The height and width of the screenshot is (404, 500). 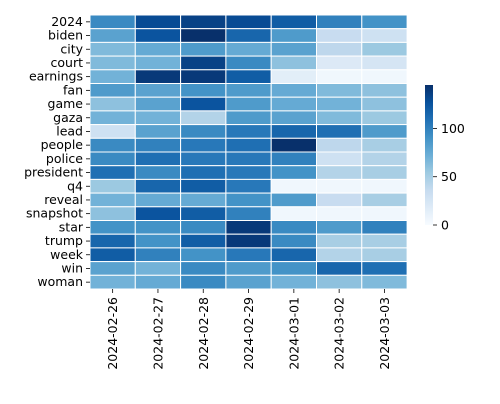 I want to click on row-label: gaza, so click(x=68, y=117).